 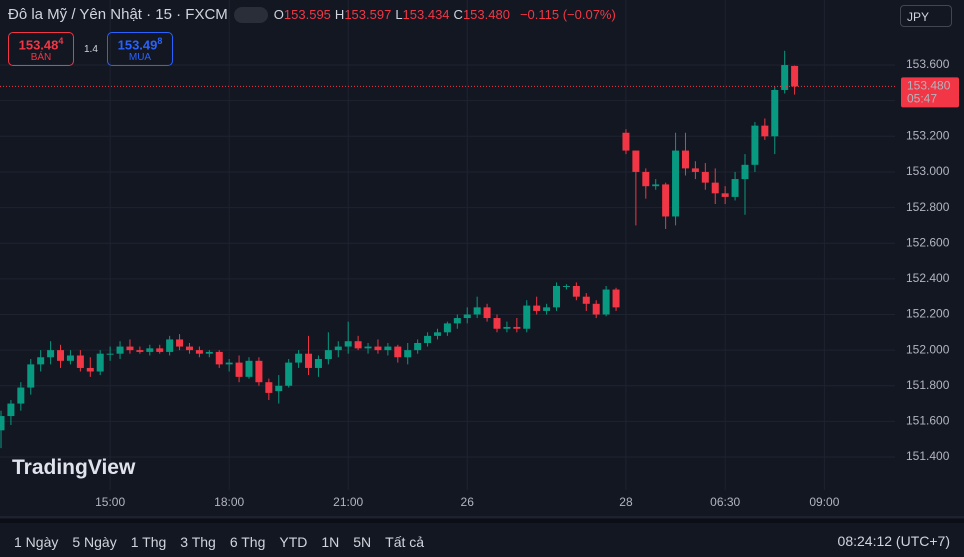 I want to click on range-button: 6 Thg, so click(x=247, y=542).